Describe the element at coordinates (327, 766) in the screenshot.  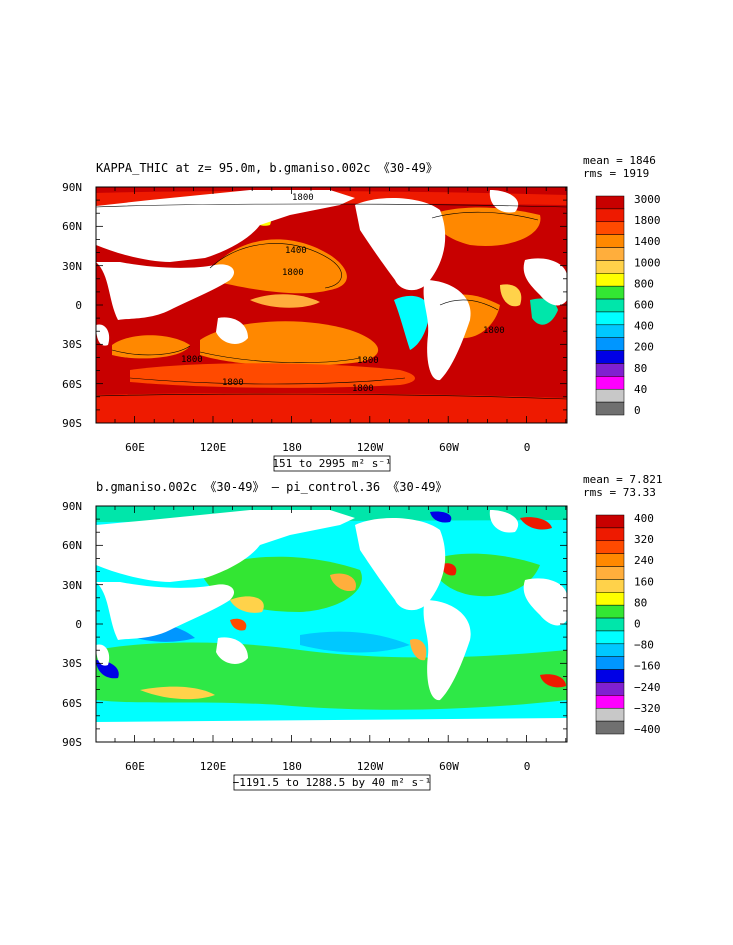
I see `panel-2-x-tick-labels: 60E 120E 180 120W 60W 0` at that location.